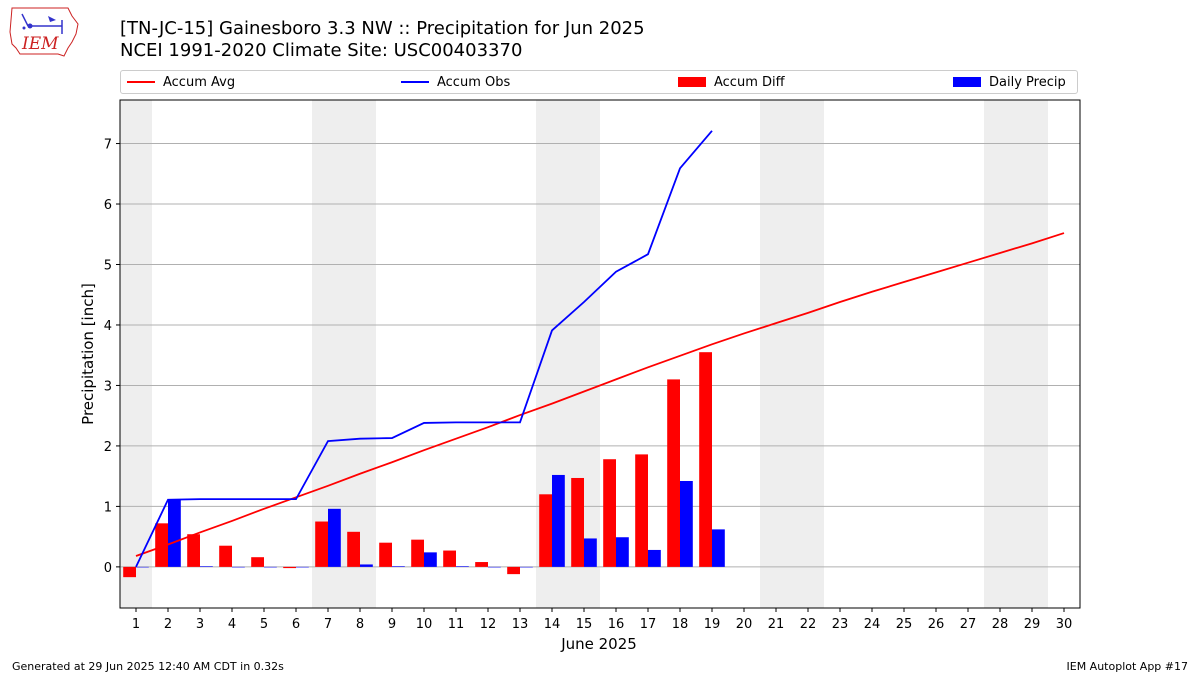 This screenshot has height=675, width=1200. What do you see at coordinates (200, 624) in the screenshot?
I see `x-tick-label: 3` at bounding box center [200, 624].